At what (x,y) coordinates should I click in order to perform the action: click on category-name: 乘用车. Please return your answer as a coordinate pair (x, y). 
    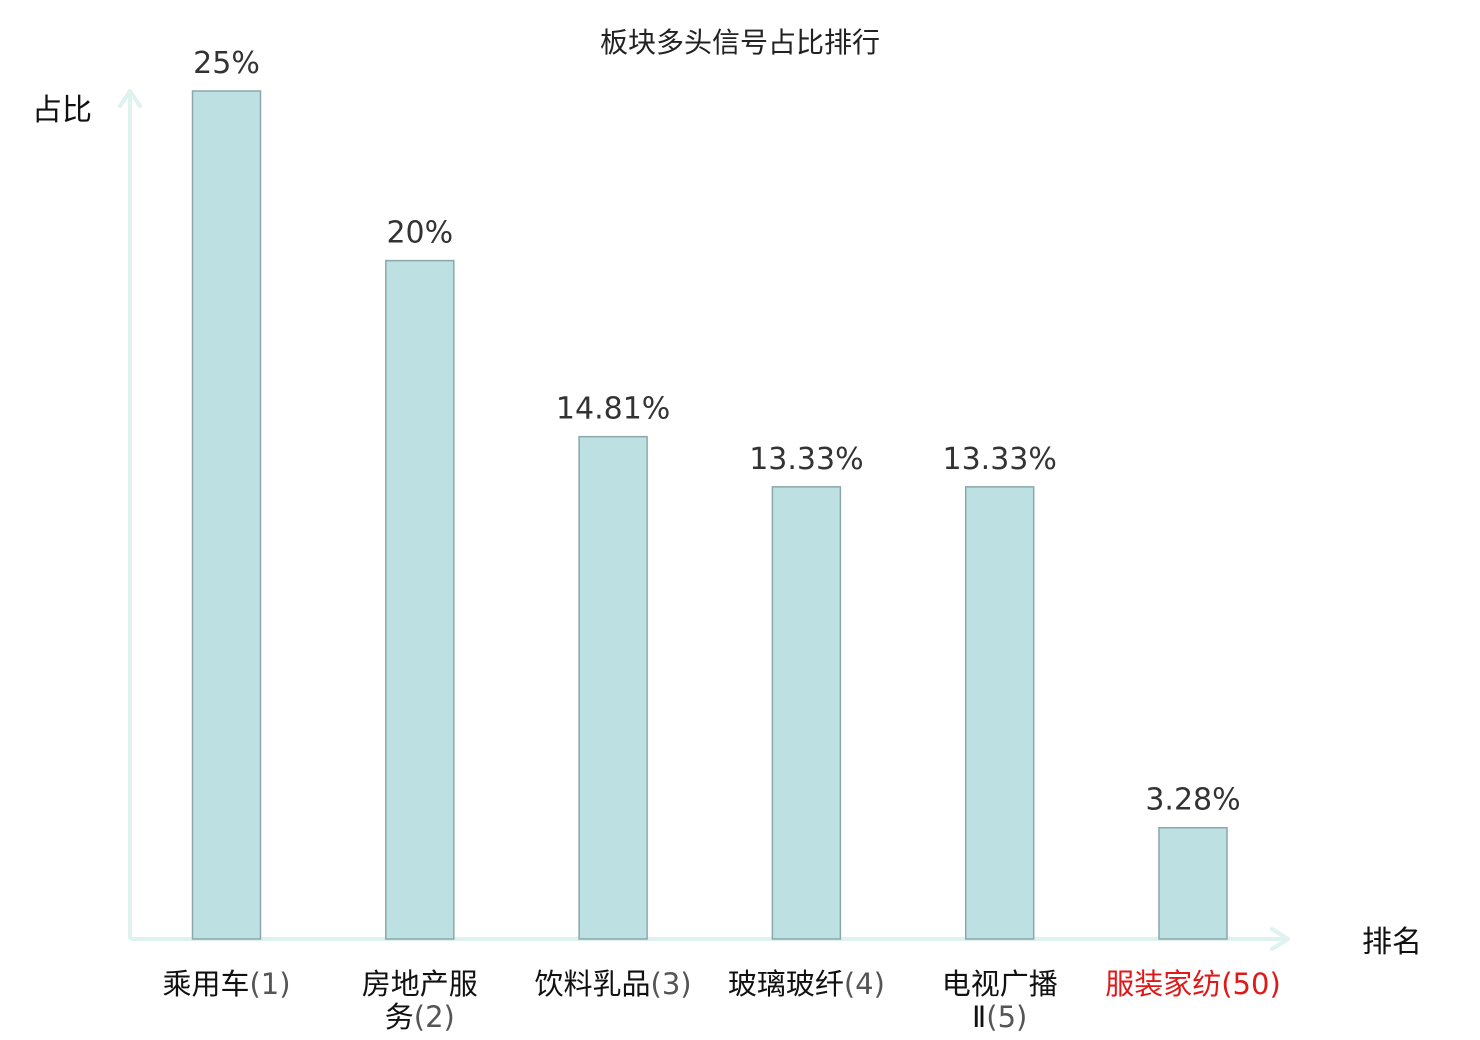
    Looking at the image, I should click on (205, 984).